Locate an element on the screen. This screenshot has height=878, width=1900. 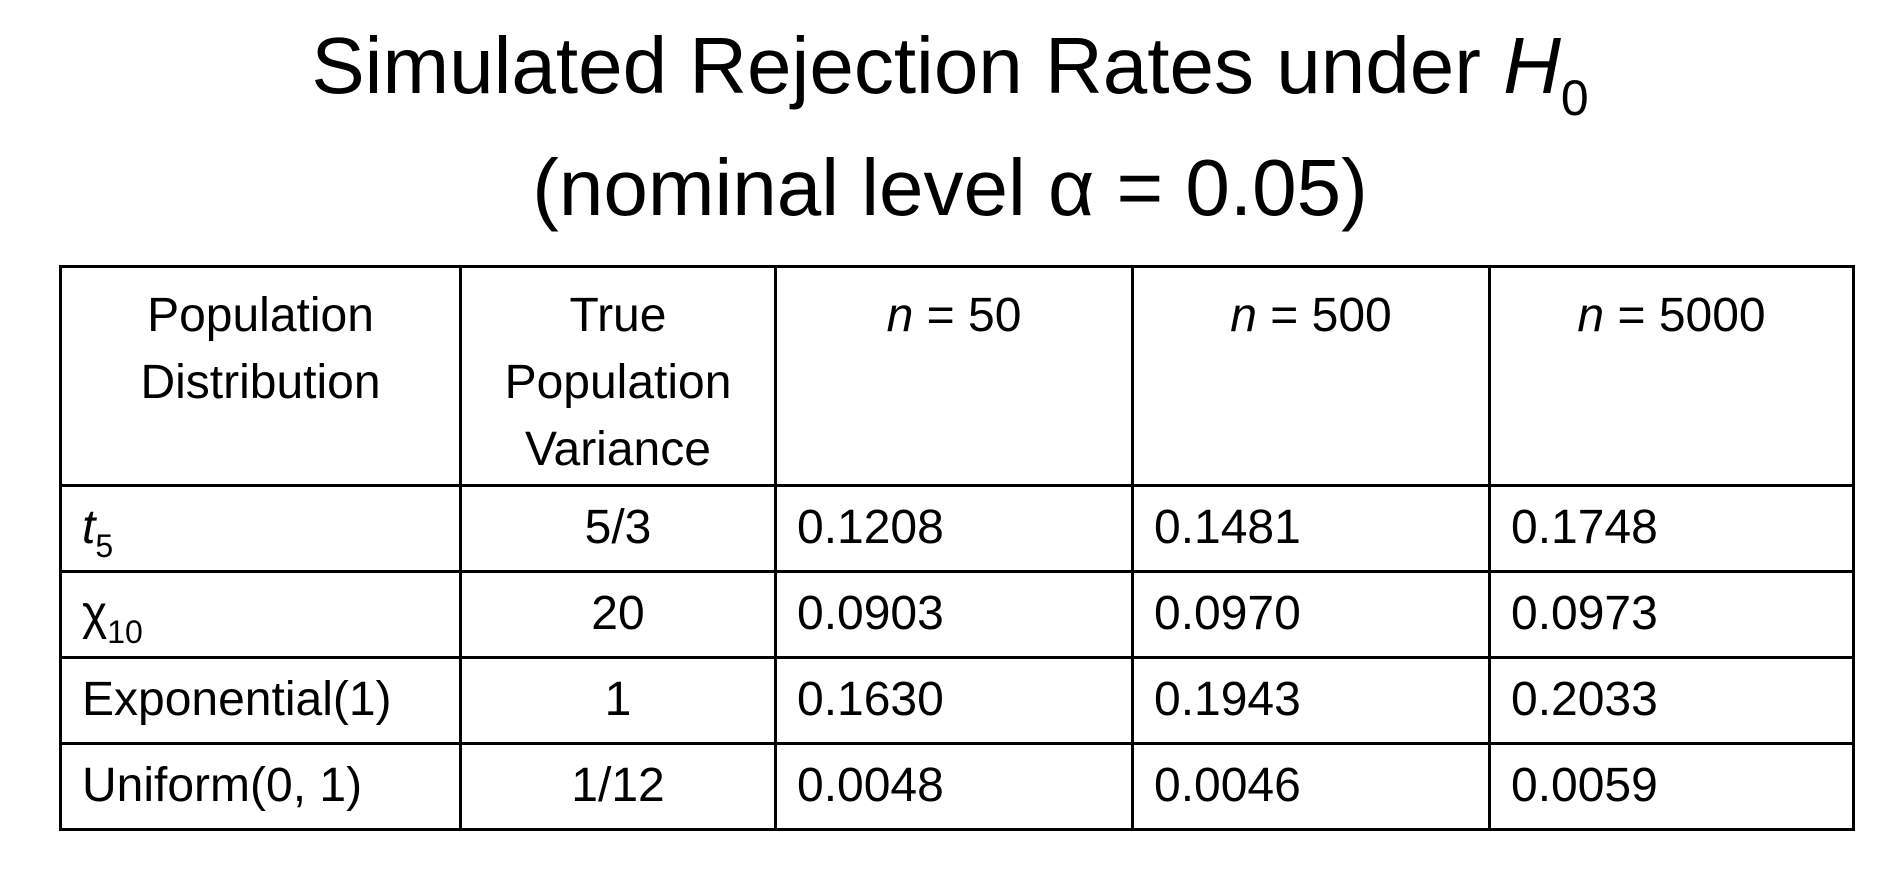
variance-cell: 5/3 is located at coordinates (618, 528).